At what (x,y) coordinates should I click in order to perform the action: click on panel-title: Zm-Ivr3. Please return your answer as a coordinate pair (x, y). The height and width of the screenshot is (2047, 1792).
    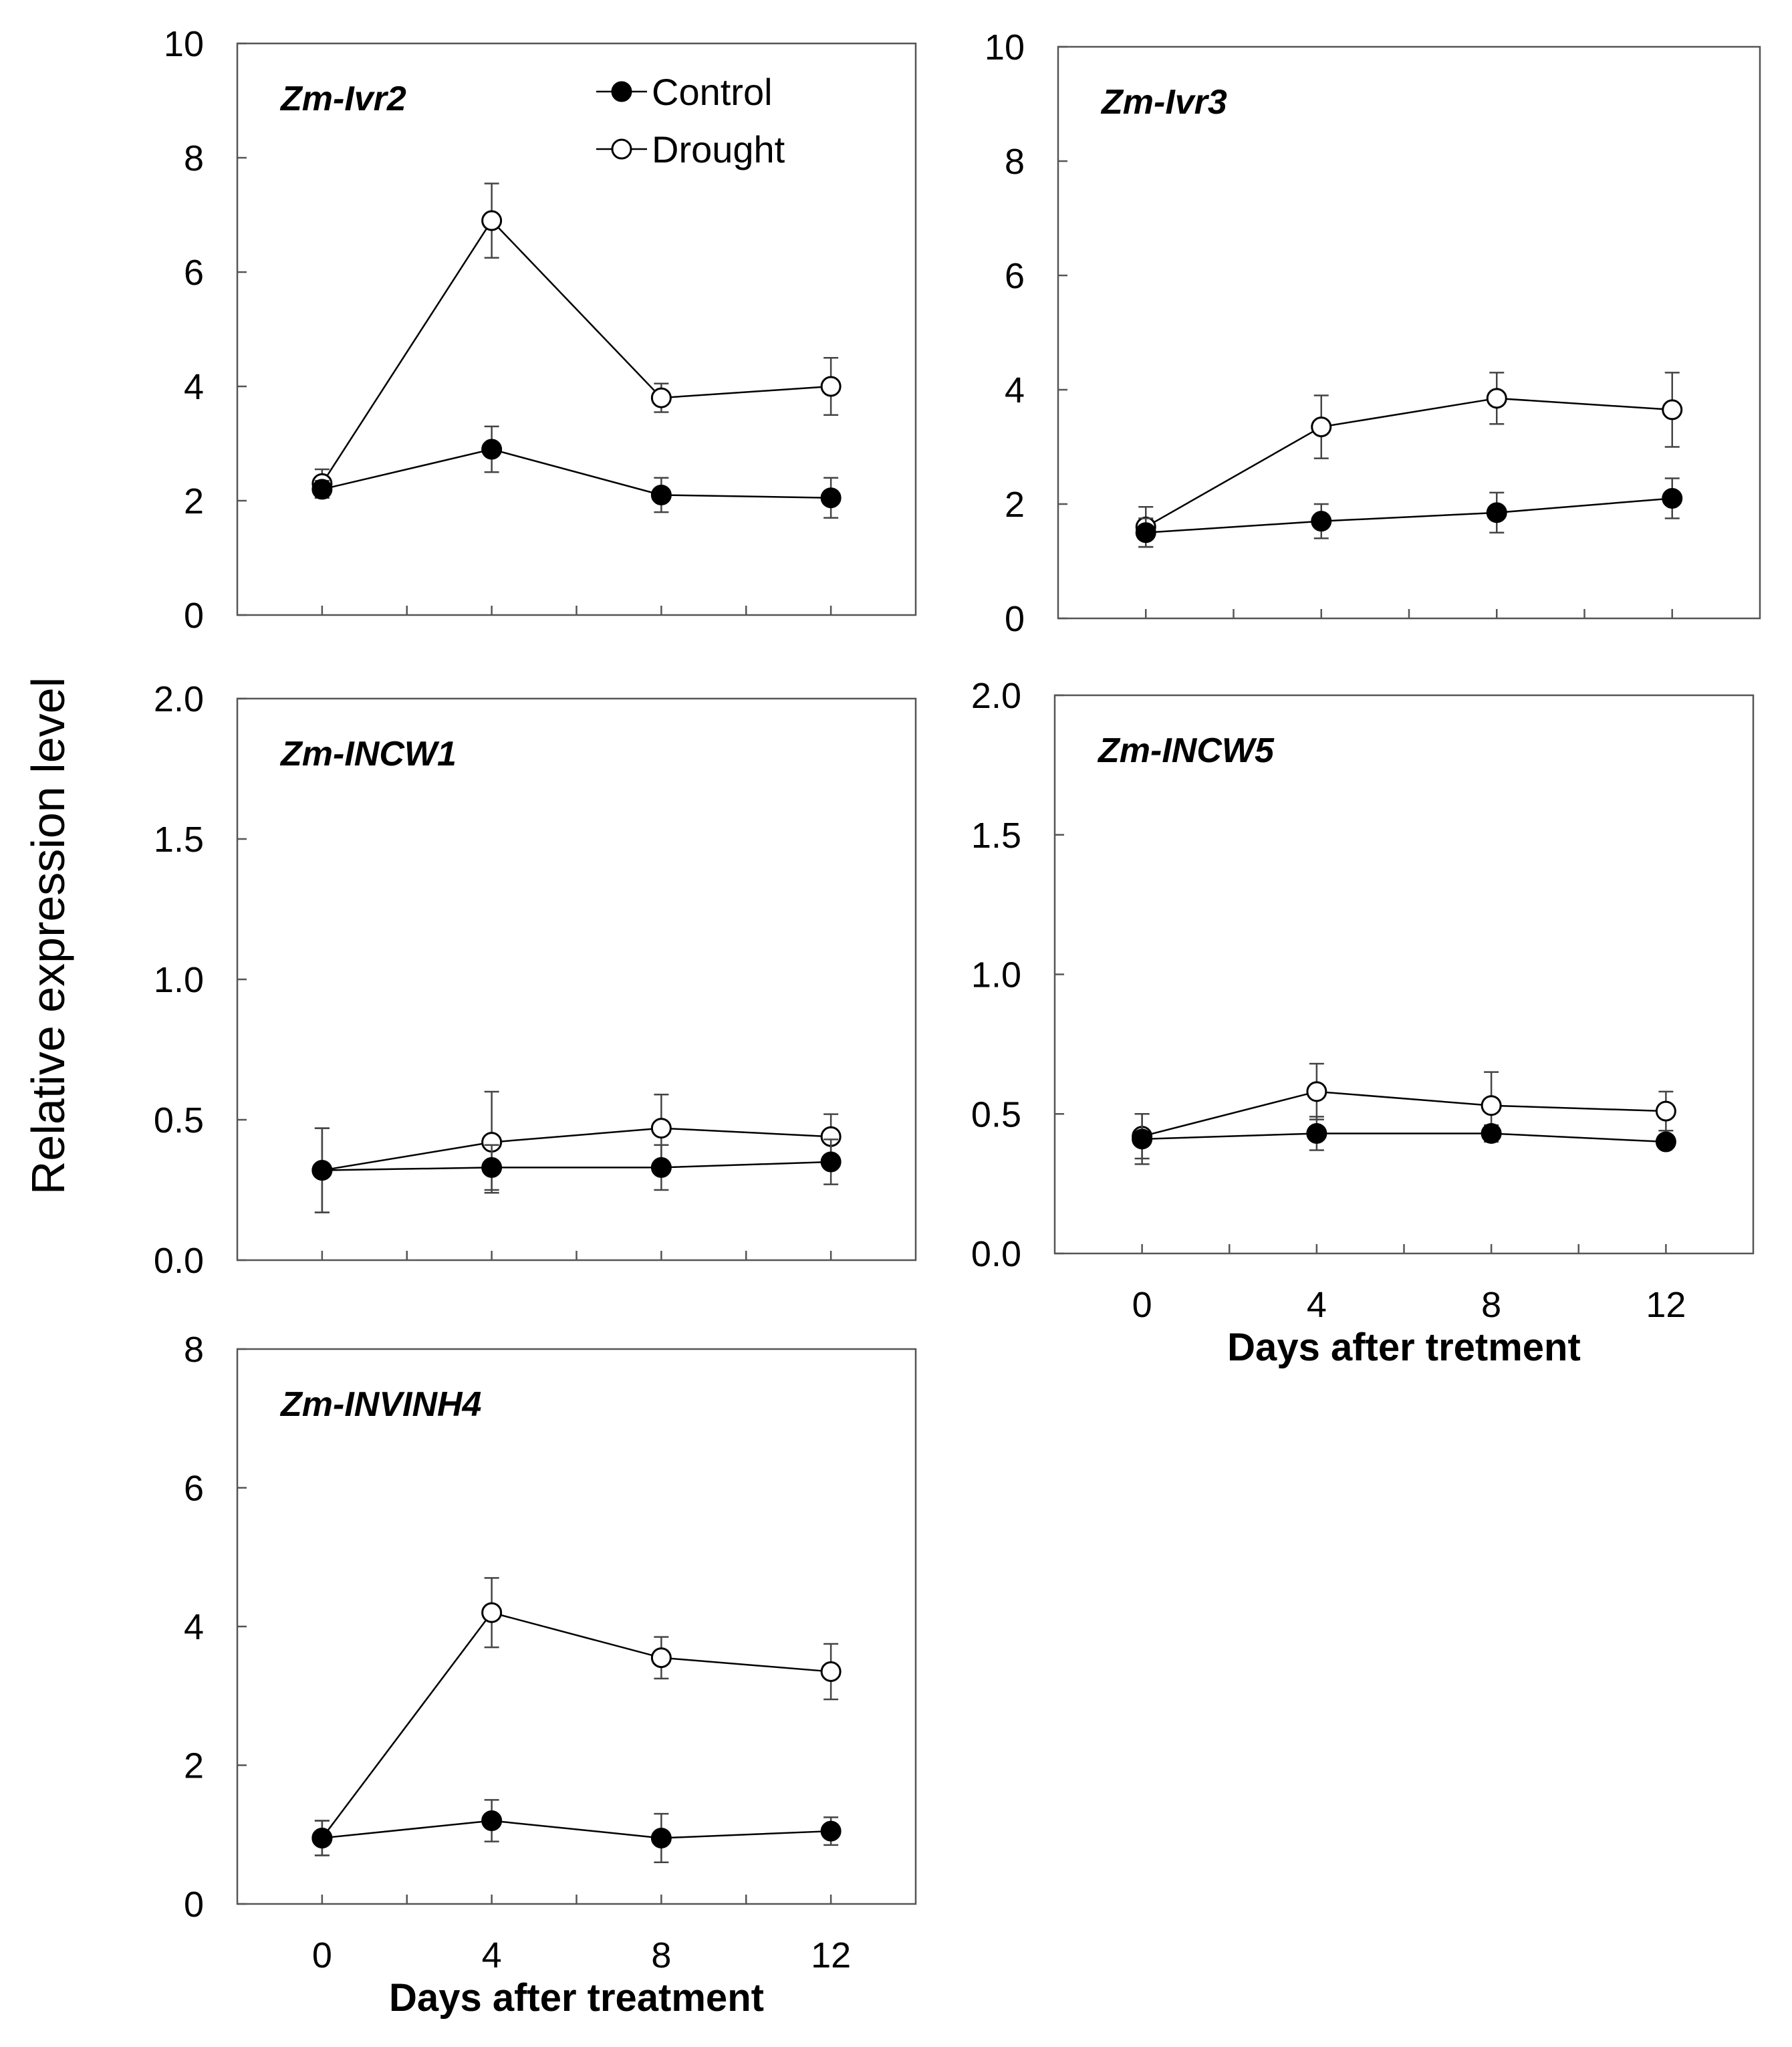
    Looking at the image, I should click on (1163, 103).